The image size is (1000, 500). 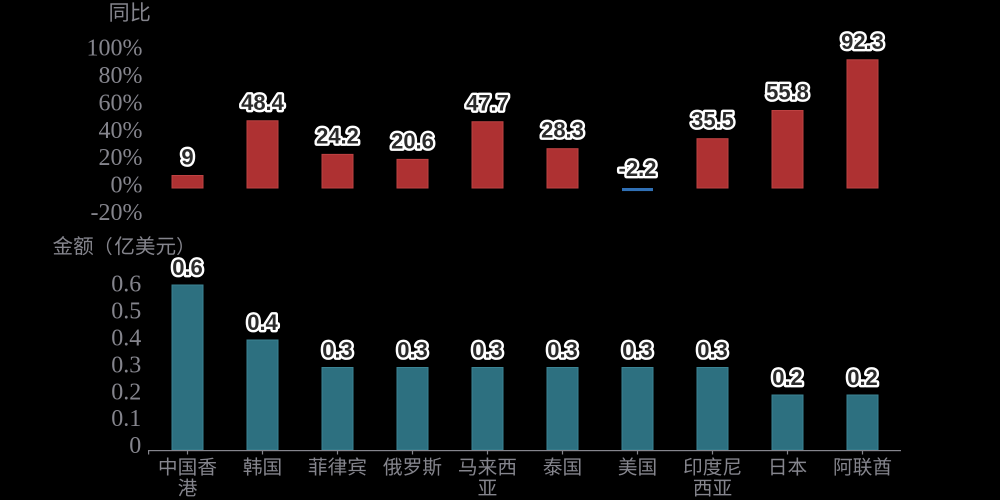 I want to click on svg-text: 0.1, so click(x=126, y=419).